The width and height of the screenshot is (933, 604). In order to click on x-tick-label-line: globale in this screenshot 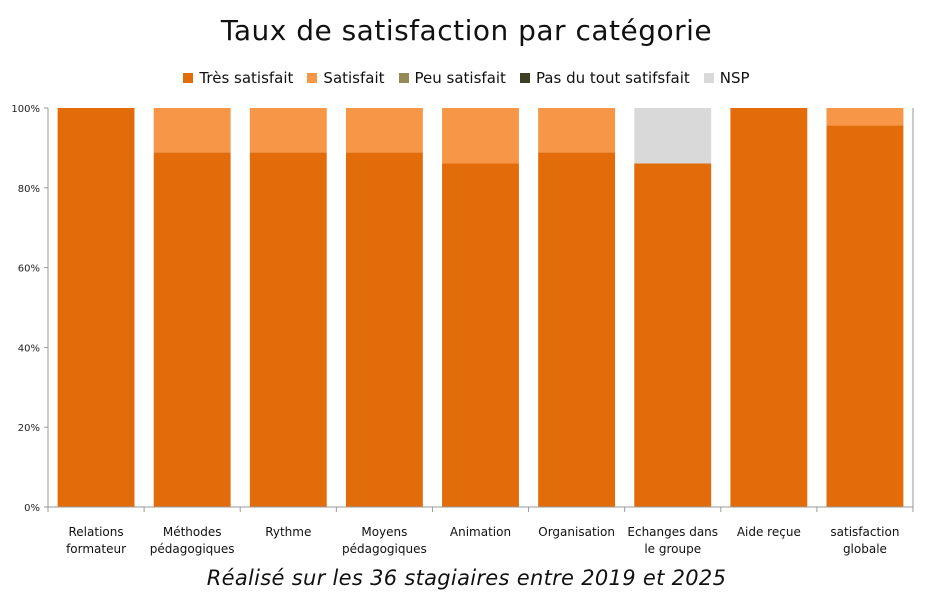, I will do `click(865, 549)`.